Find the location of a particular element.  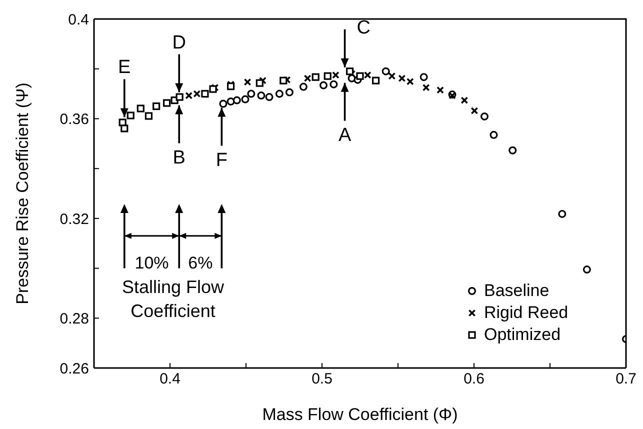

y-tick-label: 0.26 is located at coordinates (74, 369).